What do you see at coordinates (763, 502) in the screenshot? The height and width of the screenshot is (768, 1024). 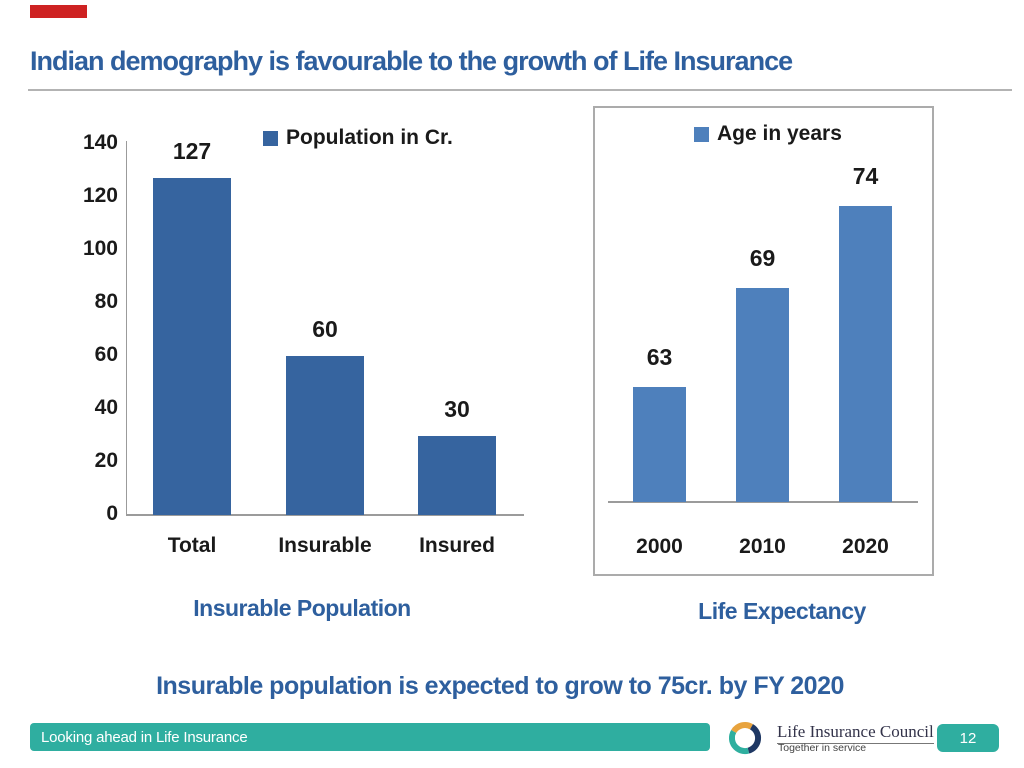 I see `life-expectancy-baseline` at bounding box center [763, 502].